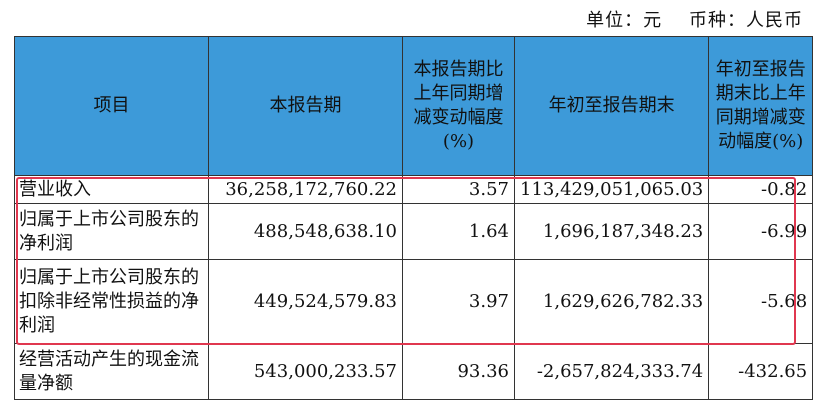 The image size is (815, 410). Describe the element at coordinates (458, 189) in the screenshot. I see `row-current-change: 3.57` at that location.